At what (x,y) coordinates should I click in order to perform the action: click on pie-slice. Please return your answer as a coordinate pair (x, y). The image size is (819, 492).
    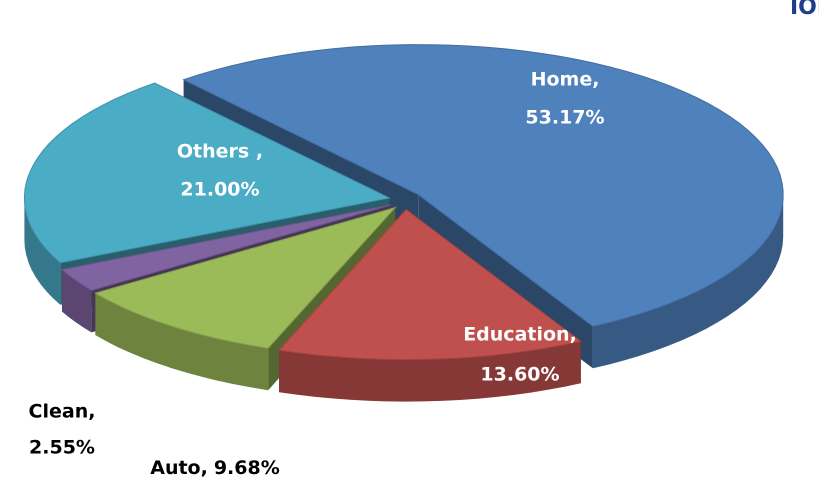
    Looking at the image, I should click on (430, 305).